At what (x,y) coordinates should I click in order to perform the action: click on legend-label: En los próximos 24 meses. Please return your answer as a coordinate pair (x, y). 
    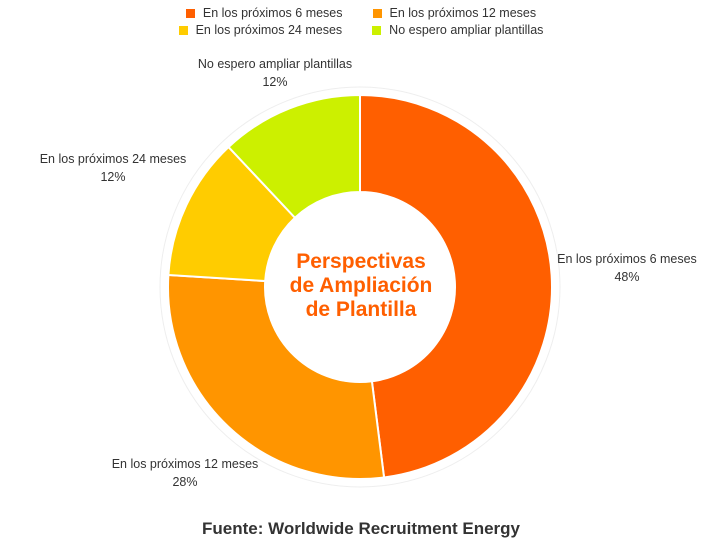
    Looking at the image, I should click on (269, 30).